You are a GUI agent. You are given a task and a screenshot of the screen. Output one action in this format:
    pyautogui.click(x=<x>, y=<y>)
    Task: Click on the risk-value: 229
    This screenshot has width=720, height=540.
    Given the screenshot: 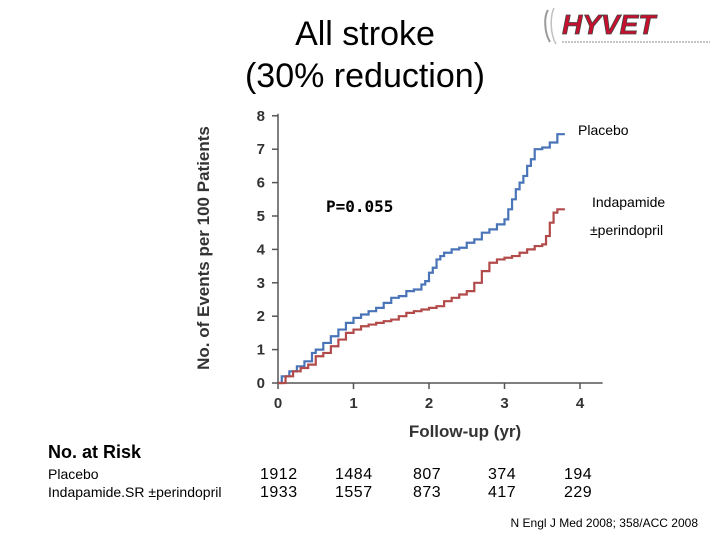 What is the action you would take?
    pyautogui.click(x=578, y=492)
    